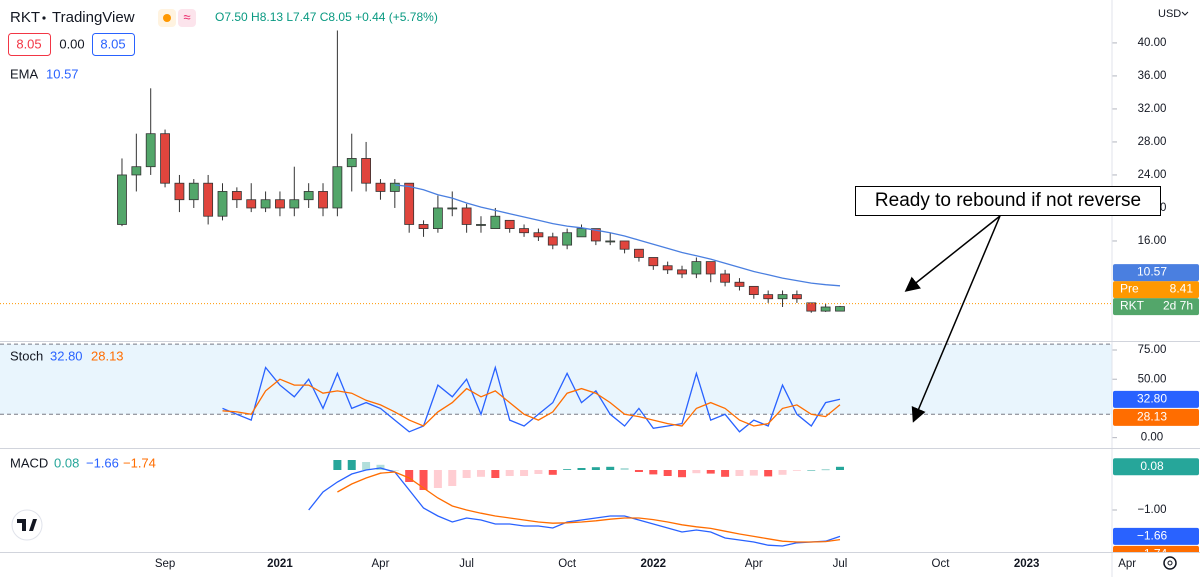  Describe the element at coordinates (25, 17) in the screenshot. I see `symbol: RKT` at that location.